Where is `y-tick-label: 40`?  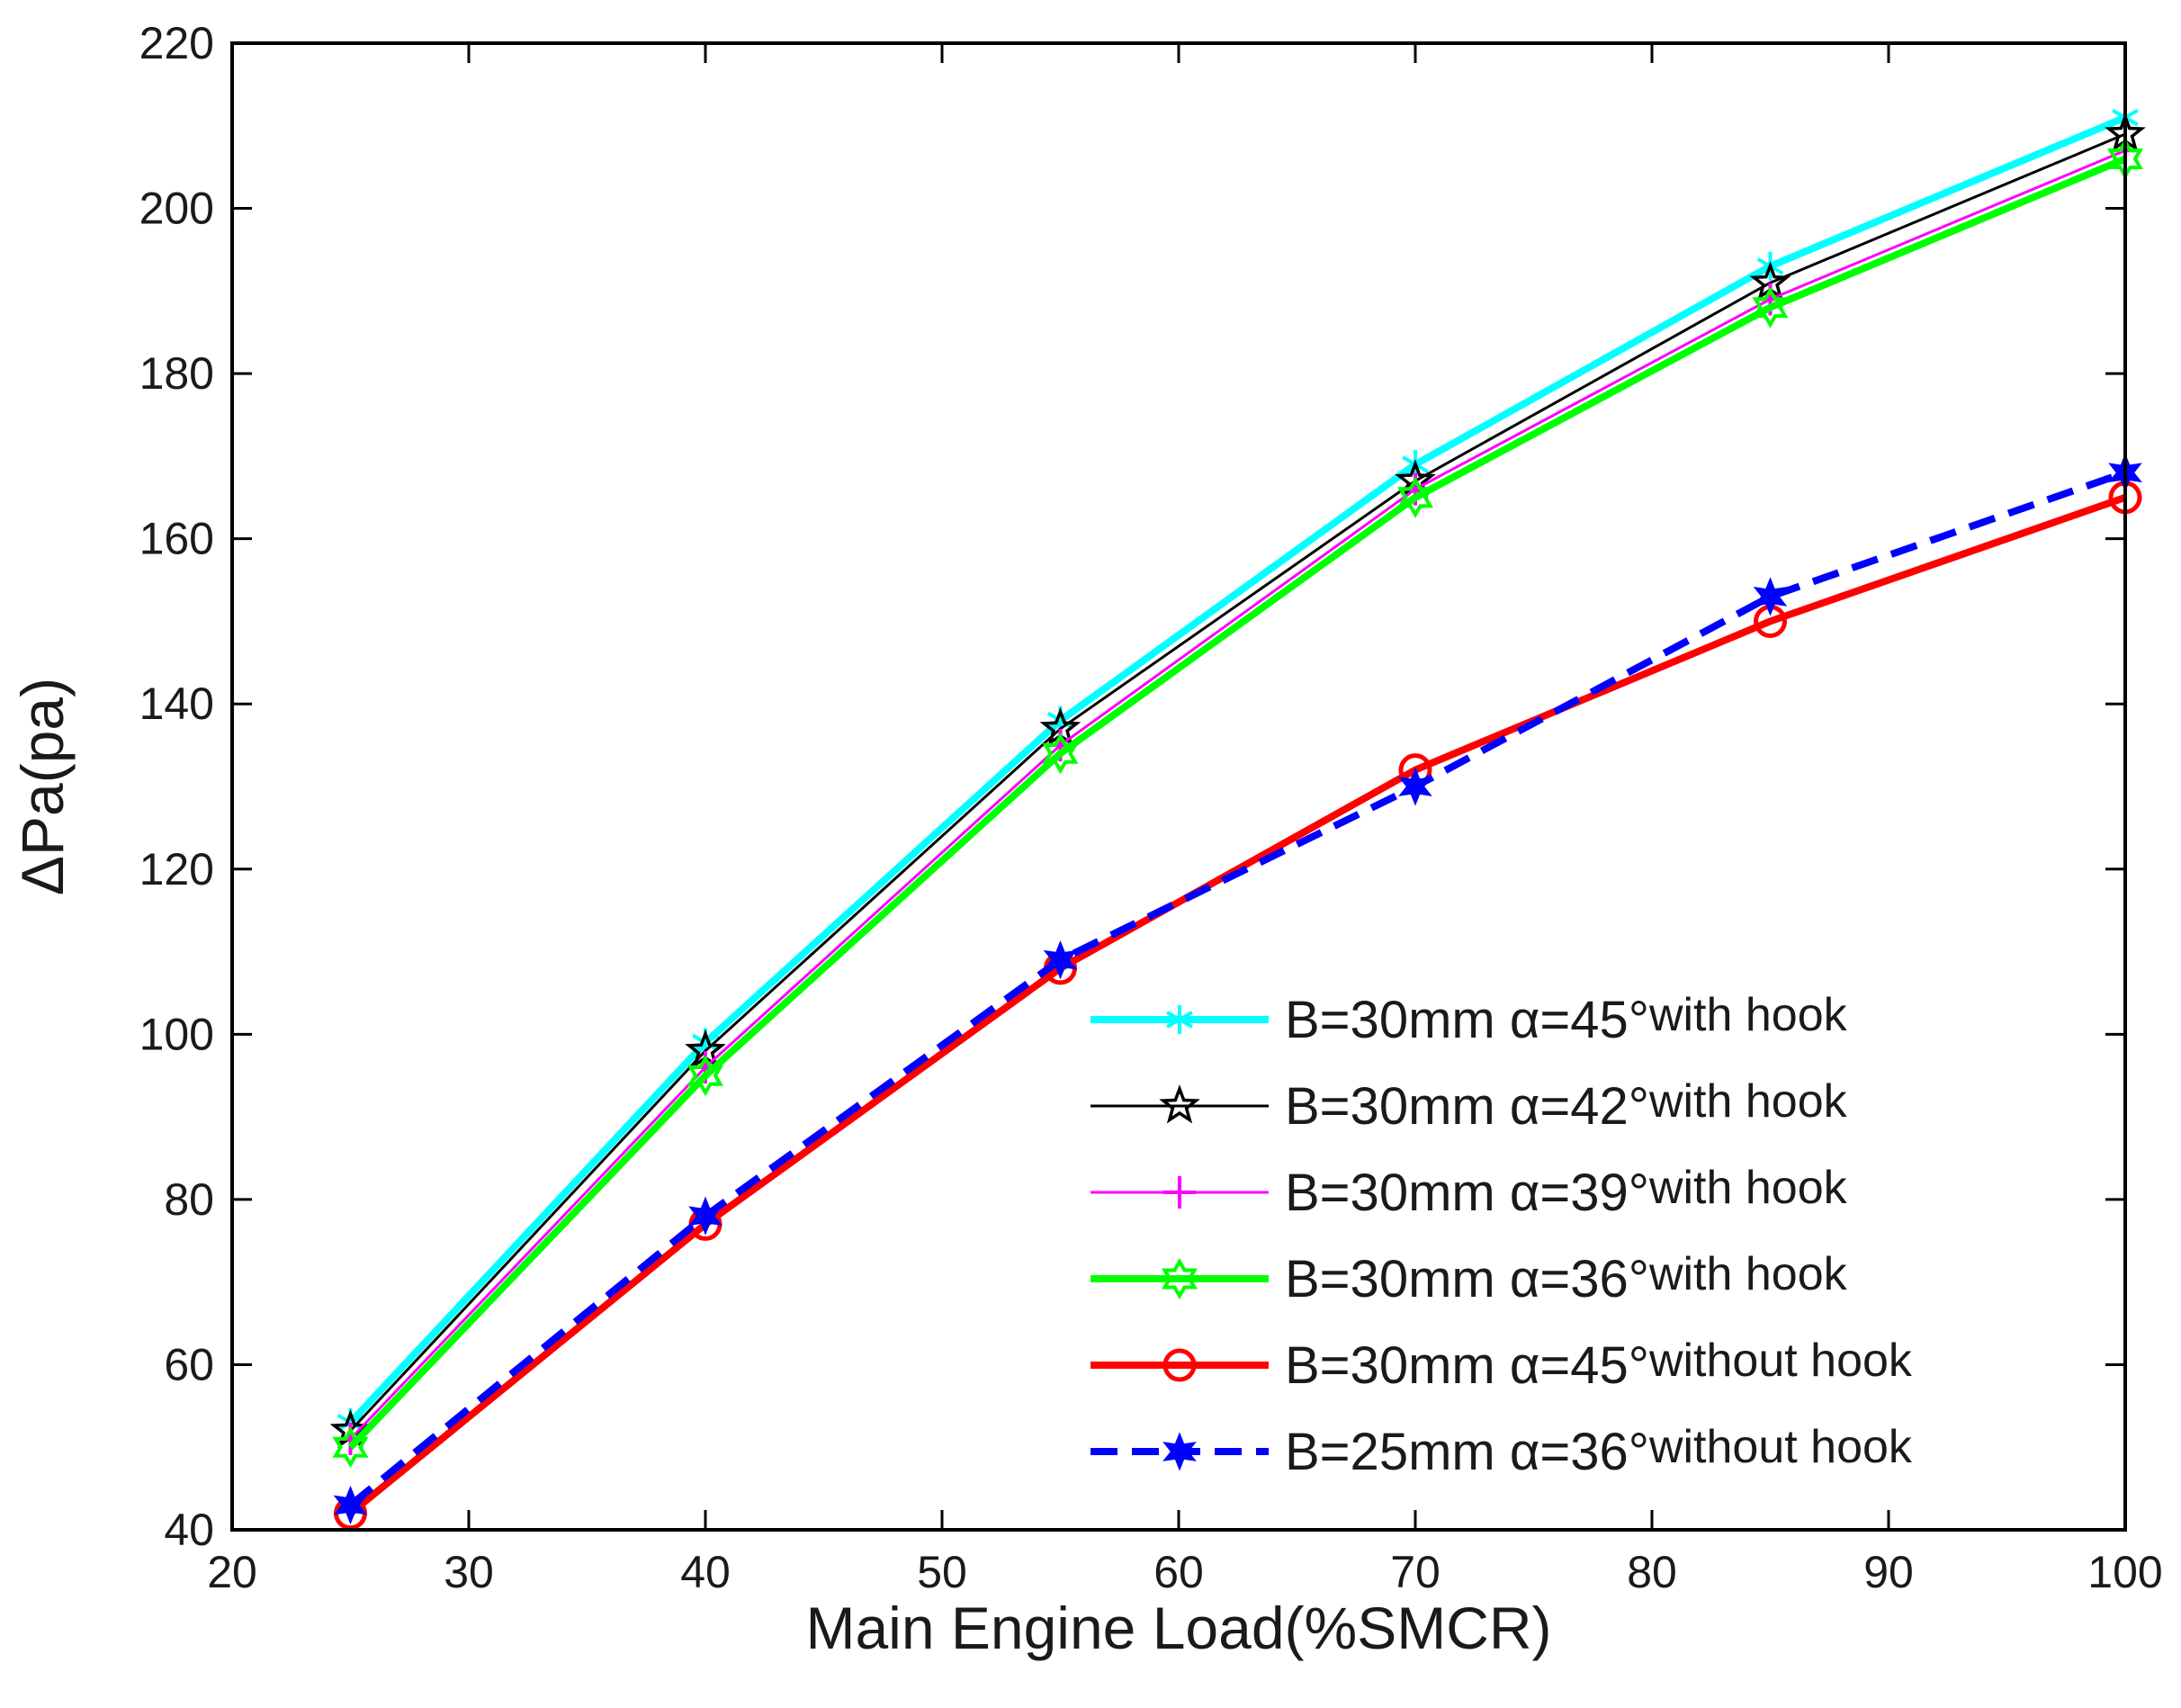 y-tick-label: 40 is located at coordinates (189, 1530).